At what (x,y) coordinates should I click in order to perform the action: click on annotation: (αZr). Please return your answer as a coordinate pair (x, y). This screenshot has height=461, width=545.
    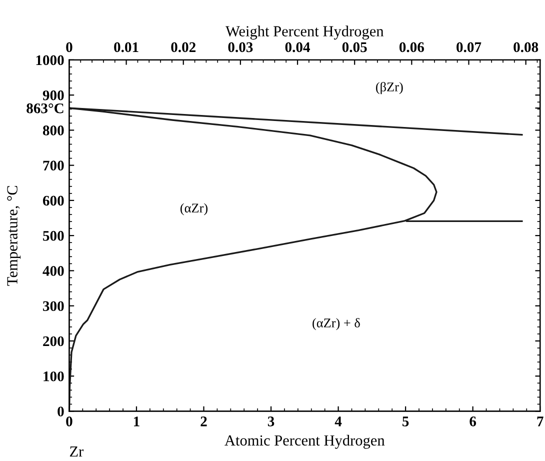
    Looking at the image, I should click on (194, 209).